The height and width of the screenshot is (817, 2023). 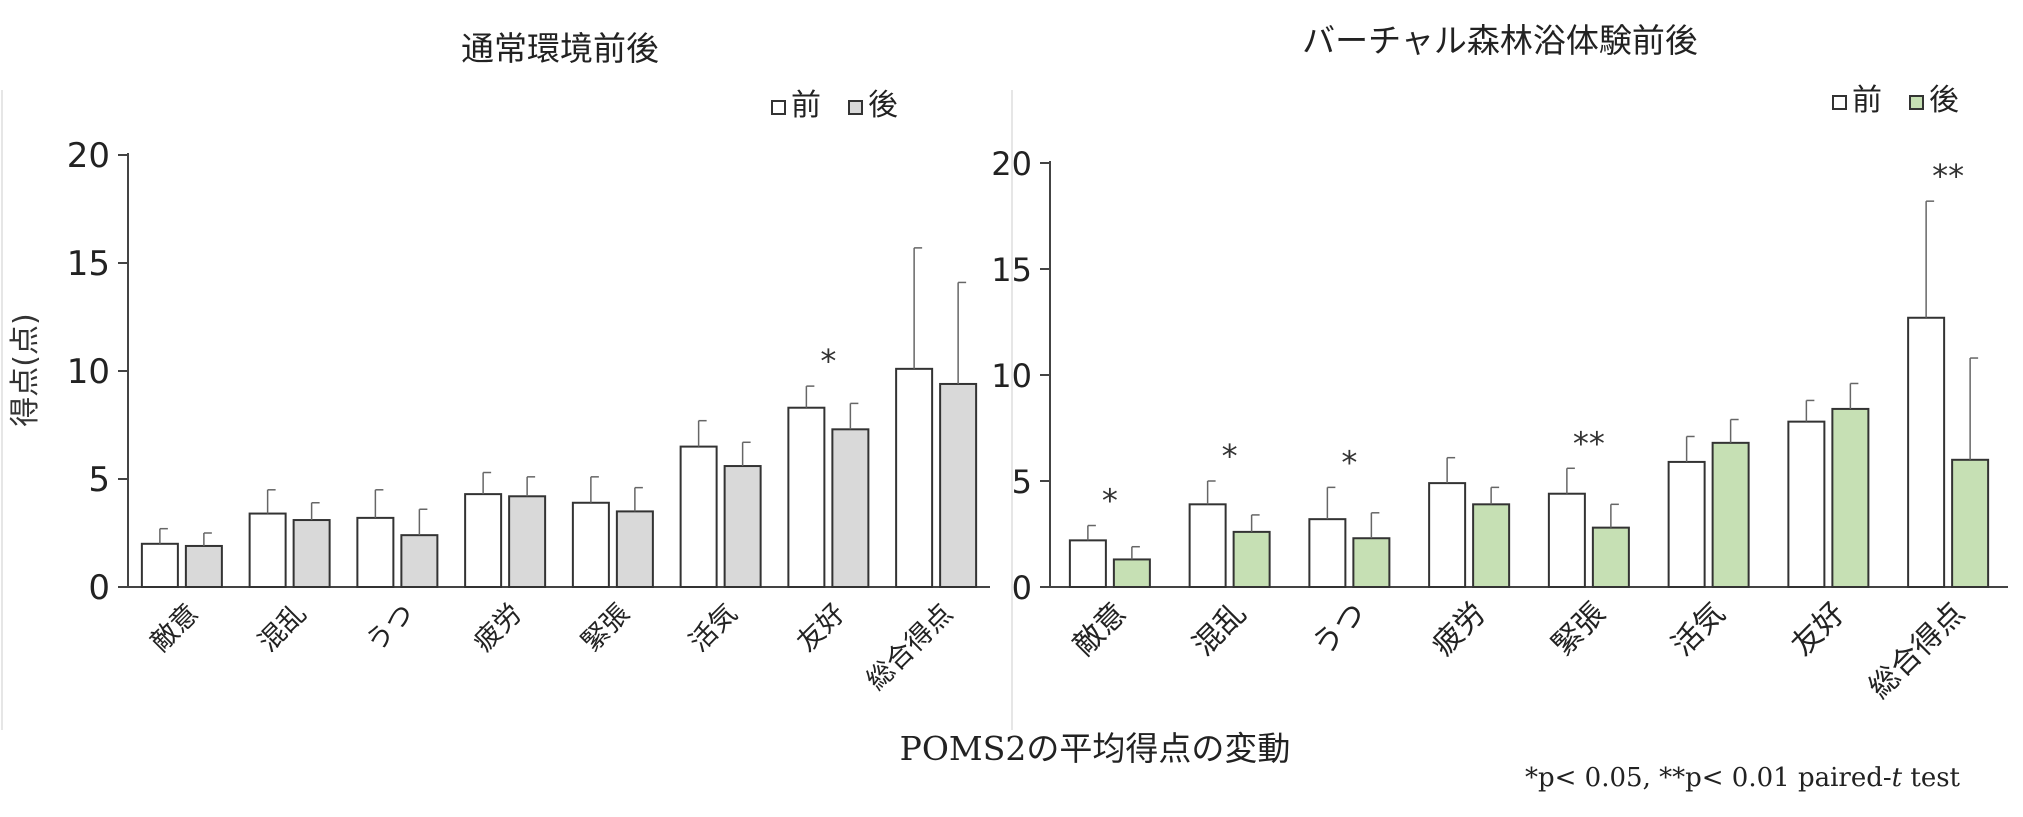 I want to click on figure-caption: POMS2の平均得点の変動, so click(x=1095, y=748).